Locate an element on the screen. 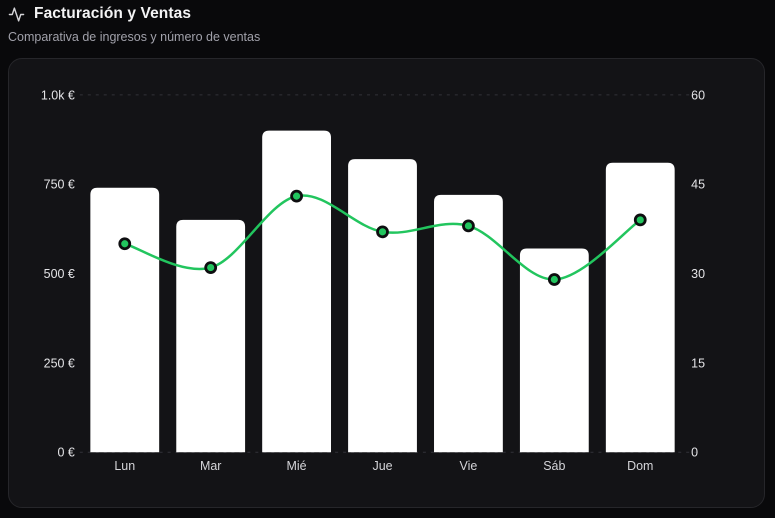 This screenshot has height=518, width=775. x-axis-label-Jue: Jue is located at coordinates (382, 466).